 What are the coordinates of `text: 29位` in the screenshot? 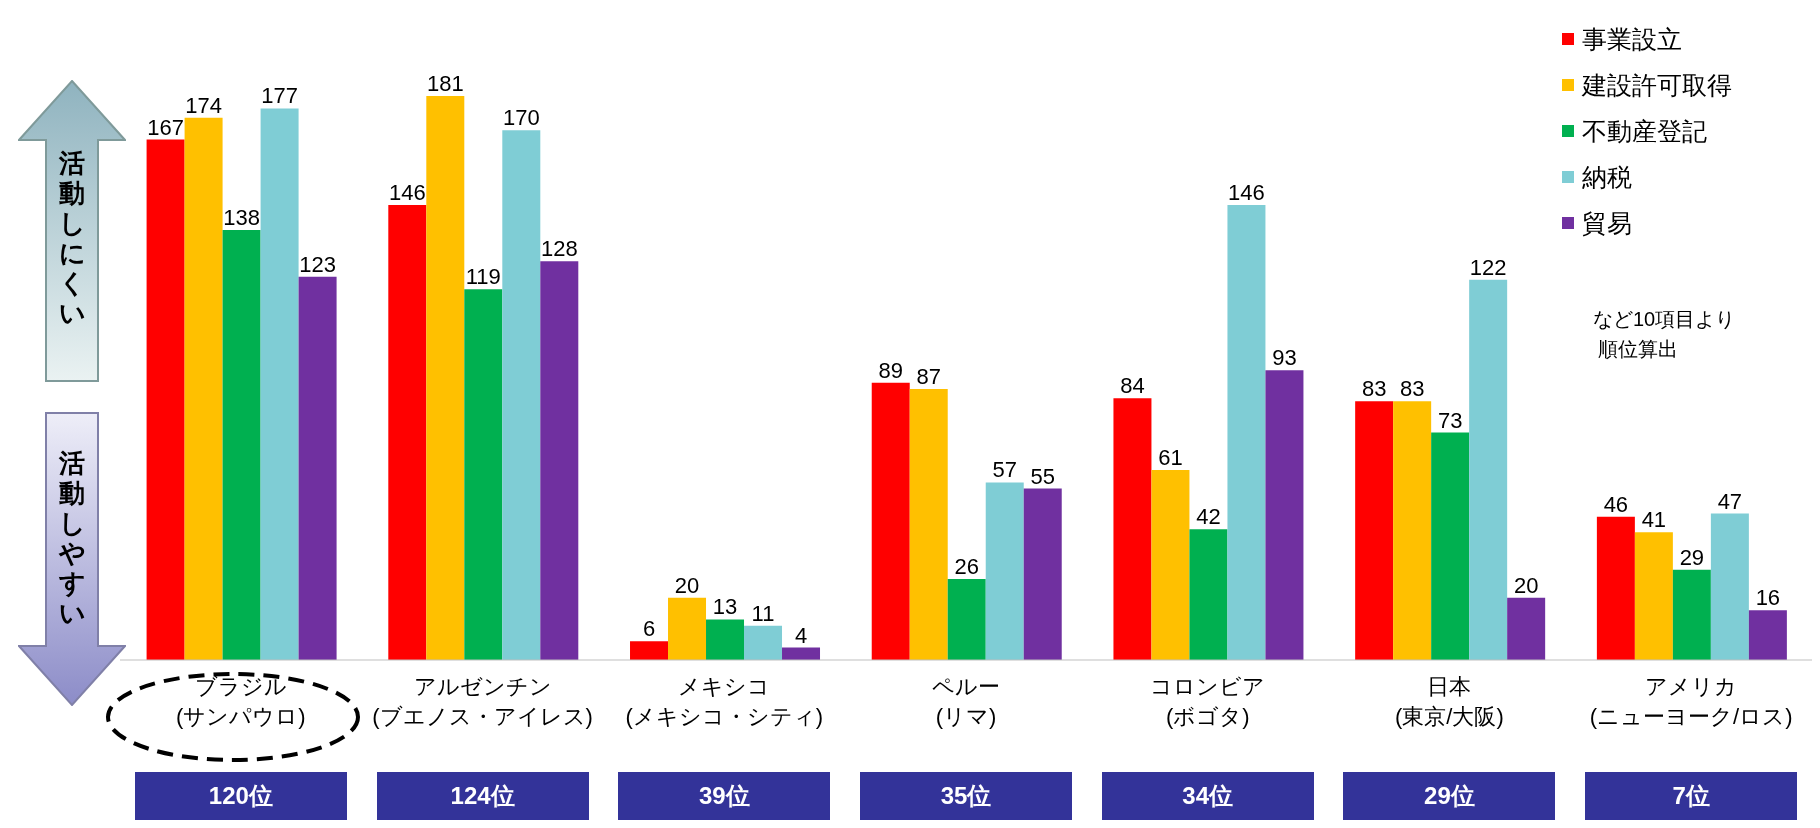 It's located at (1449, 796).